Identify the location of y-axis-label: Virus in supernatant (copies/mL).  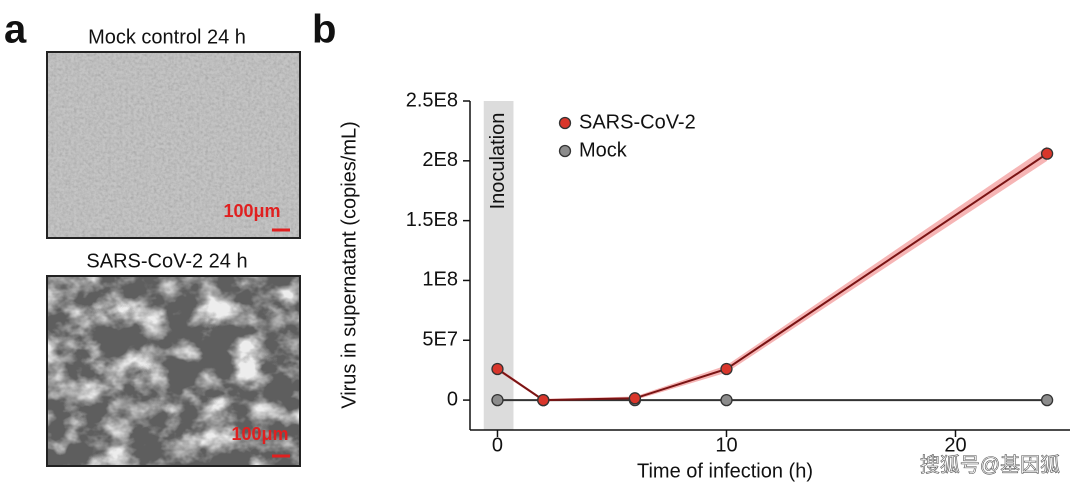
(349, 265).